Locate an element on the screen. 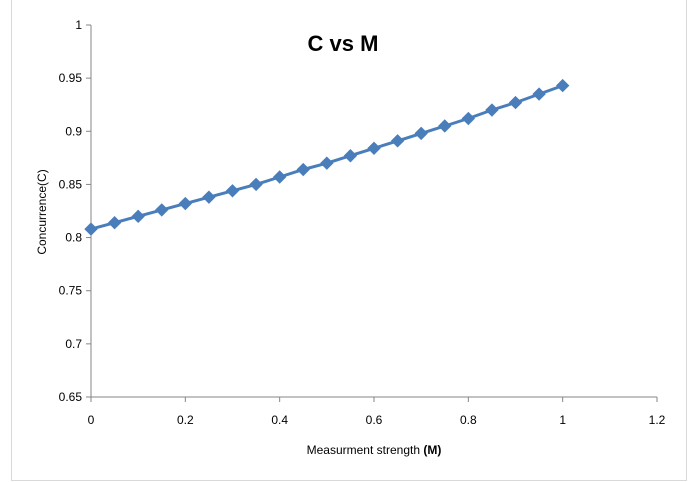 This screenshot has width=688, height=482. y-ticks: 0.65 0.7 0.75 0.8 0.85 0.9 0.95 1 is located at coordinates (75, 211).